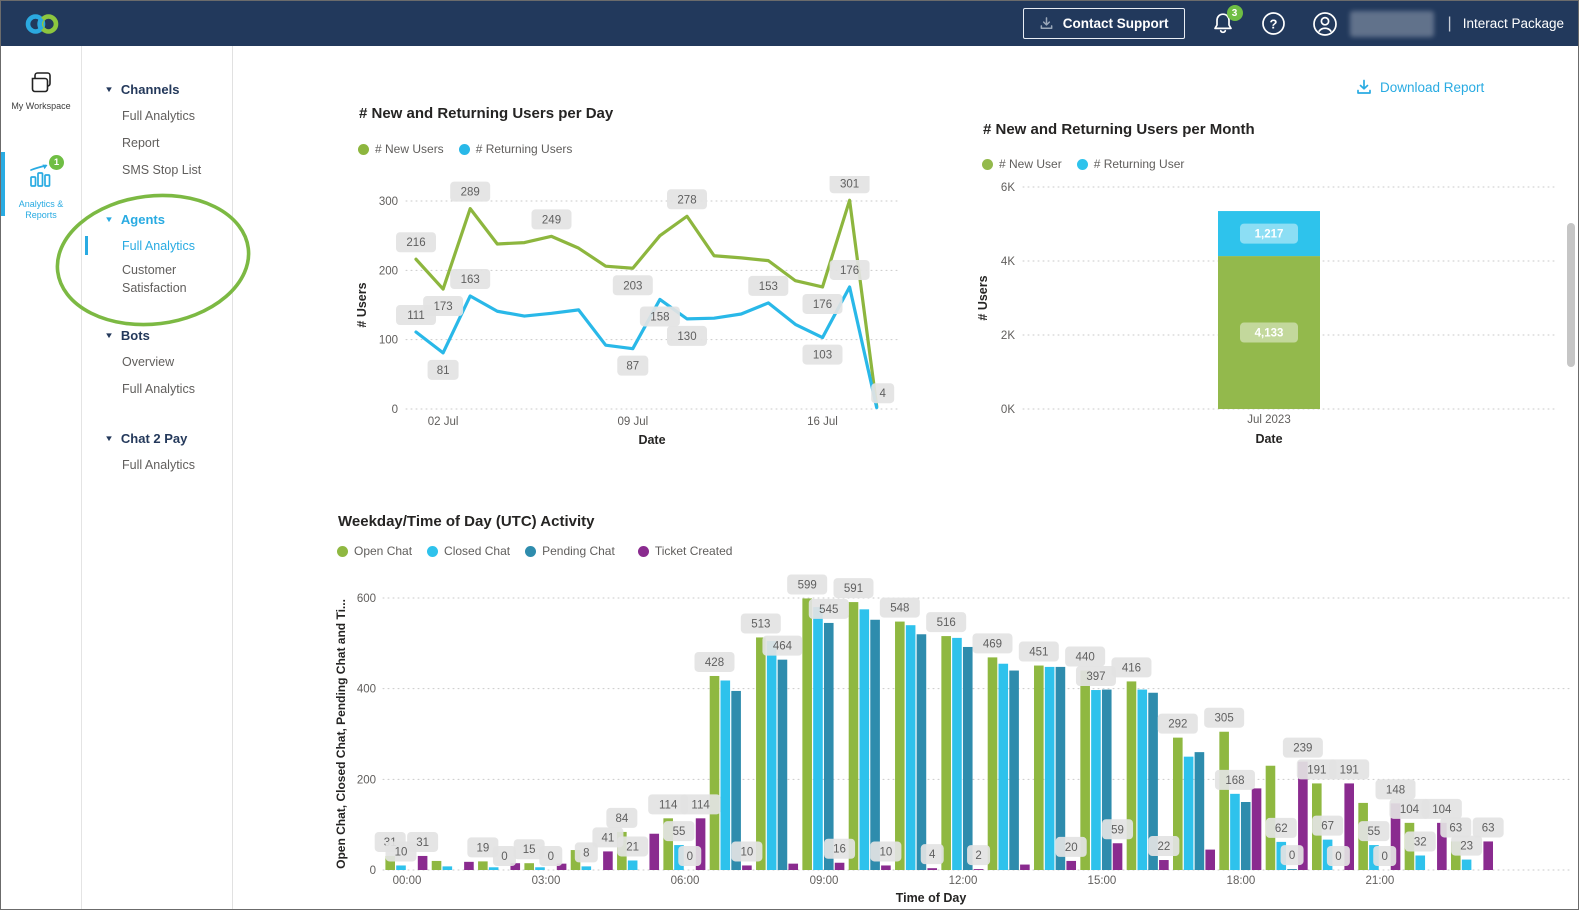 The height and width of the screenshot is (910, 1579). Describe the element at coordinates (782, 764) in the screenshot. I see `bar-pending-chat-08:00` at that location.